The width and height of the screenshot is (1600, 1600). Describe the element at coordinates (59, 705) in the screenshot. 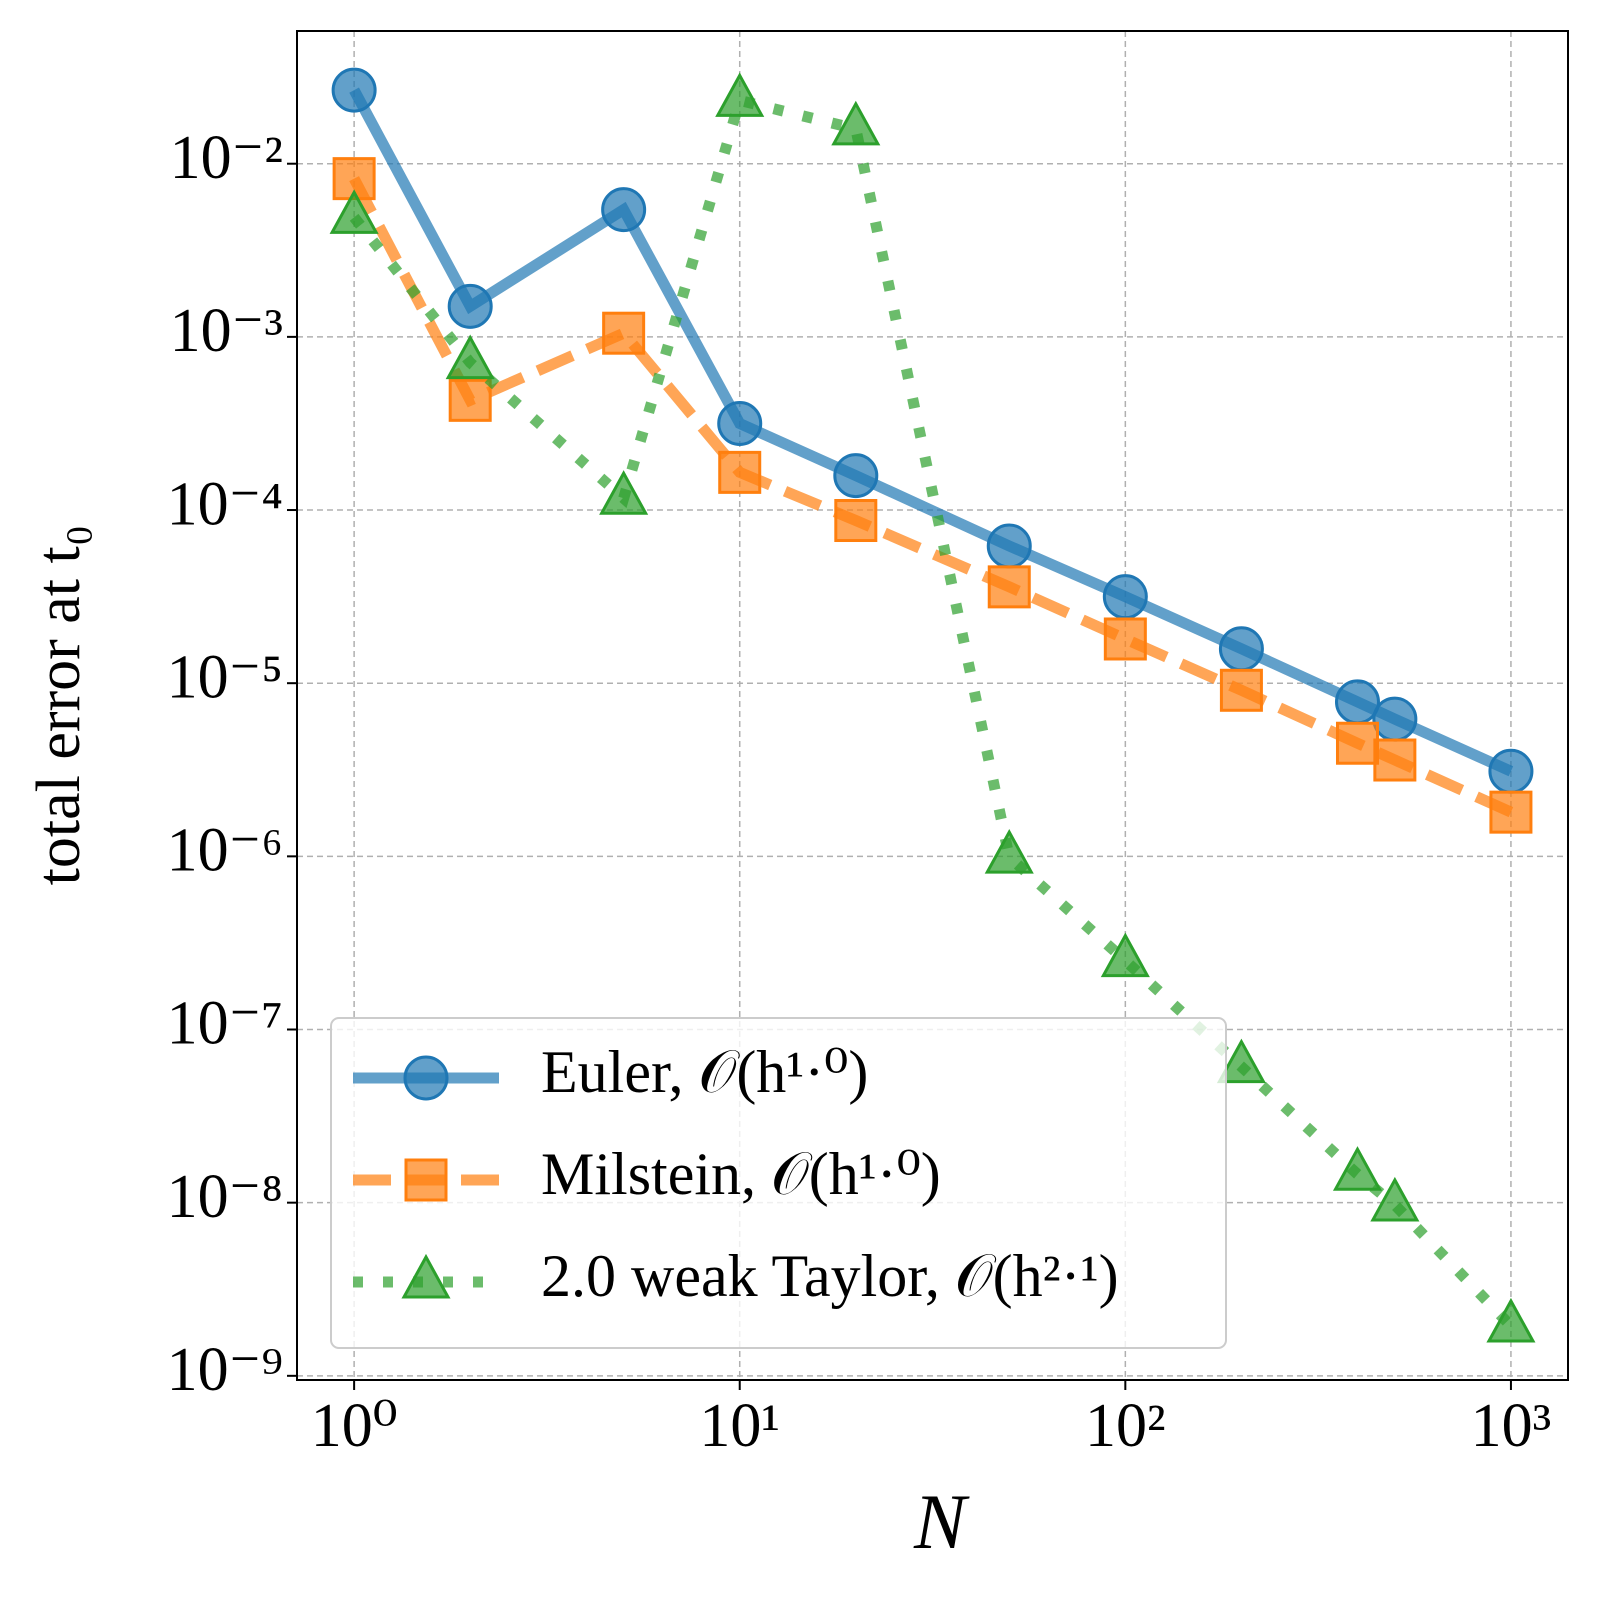

I see `y-axis-label: total error at t₀` at that location.